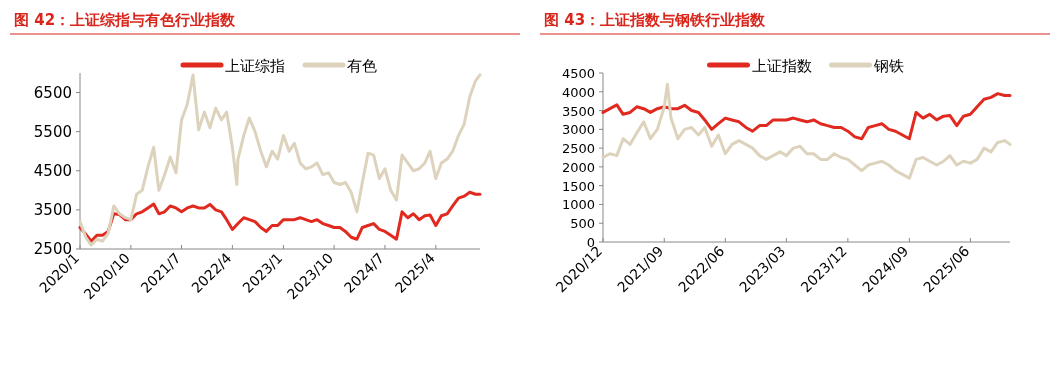 The height and width of the screenshot is (379, 1061). I want to click on chart-title: 图 42：上证综指与有色行业指数, so click(125, 20).